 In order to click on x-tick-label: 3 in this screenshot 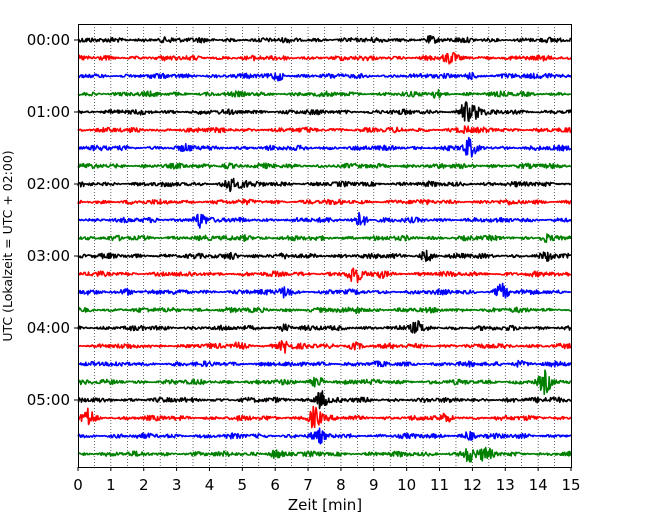, I will do `click(177, 485)`.